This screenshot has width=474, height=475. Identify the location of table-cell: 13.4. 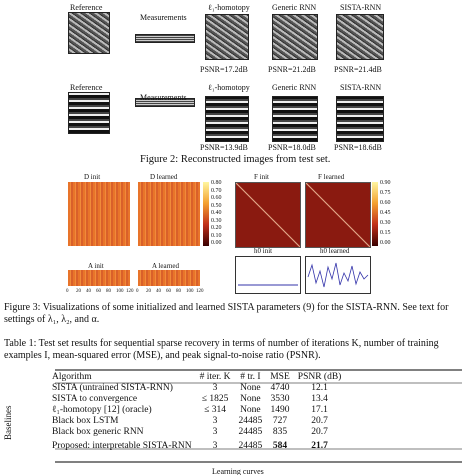
(319, 399).